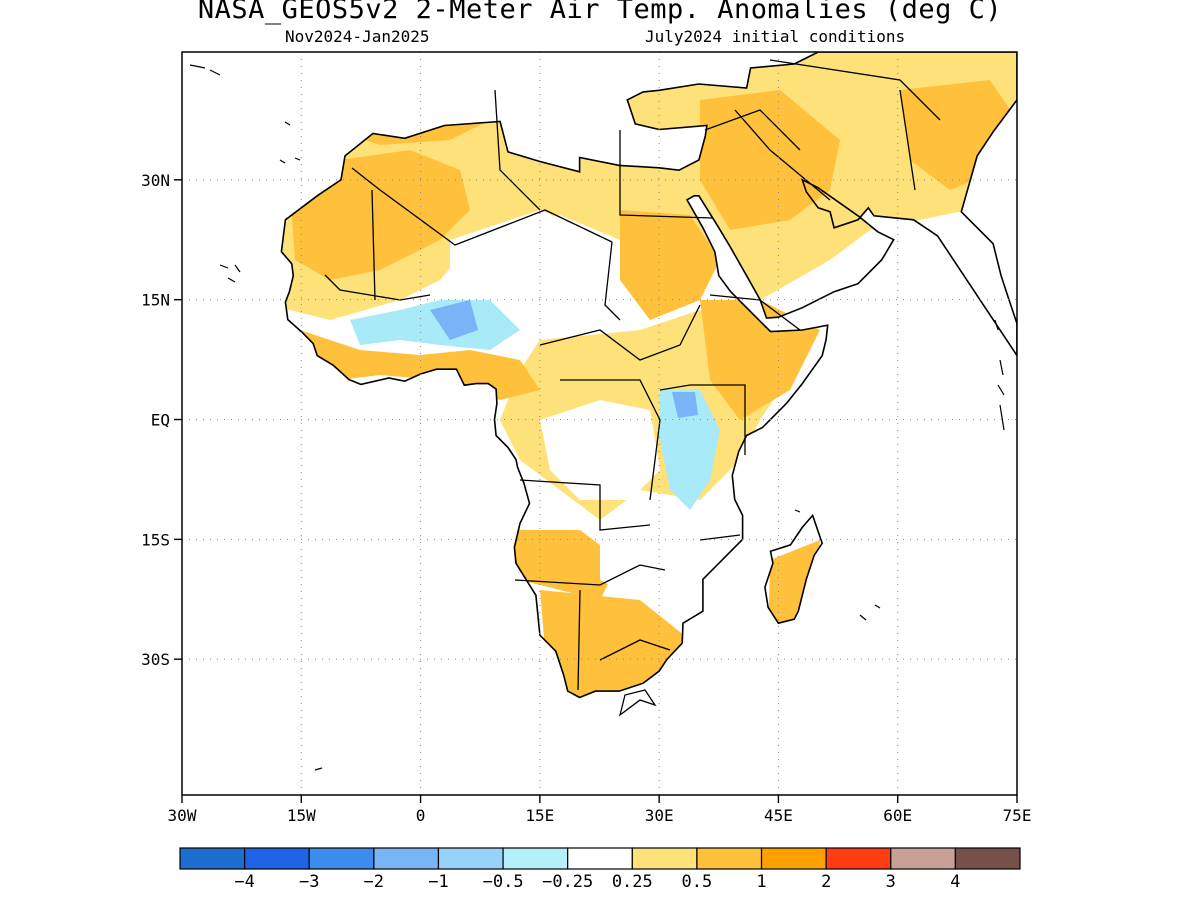 This screenshot has width=1200, height=904. I want to click on anomaly-cool-mid-nigeria, so click(454, 320).